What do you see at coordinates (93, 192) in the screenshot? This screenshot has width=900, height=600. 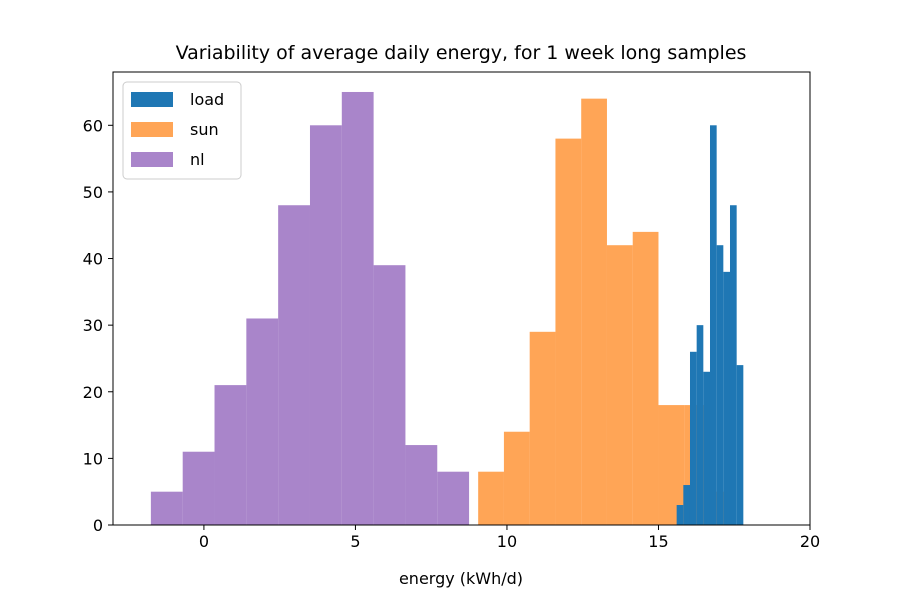 I see `y-tick-label: 50` at bounding box center [93, 192].